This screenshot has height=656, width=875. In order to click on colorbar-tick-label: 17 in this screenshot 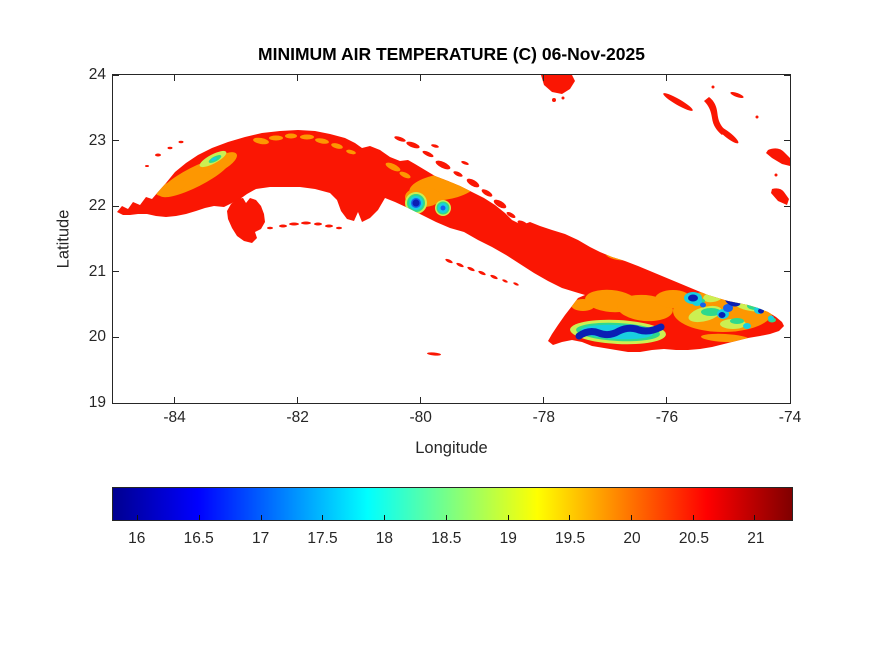, I will do `click(260, 538)`.